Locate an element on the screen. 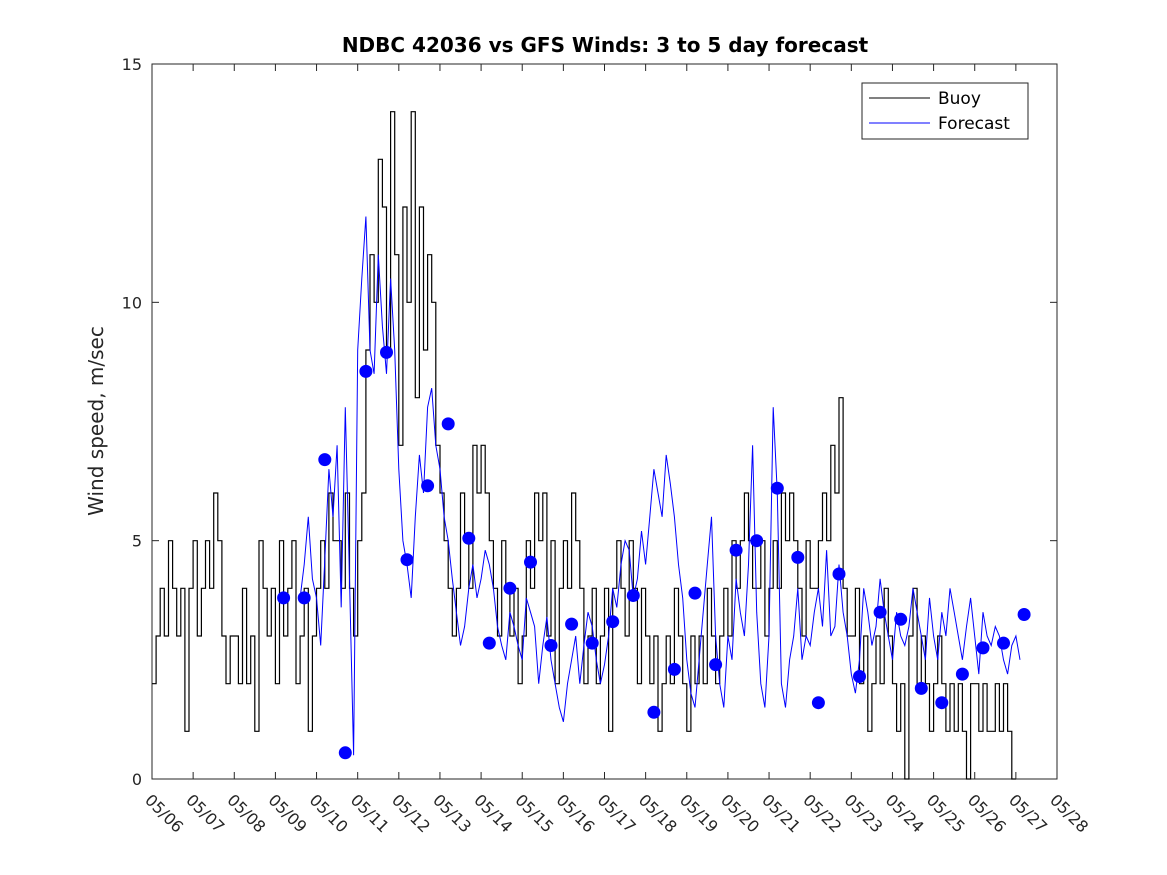 Image resolution: width=1167 pixels, height=875 pixels. legend-box is located at coordinates (945, 111).